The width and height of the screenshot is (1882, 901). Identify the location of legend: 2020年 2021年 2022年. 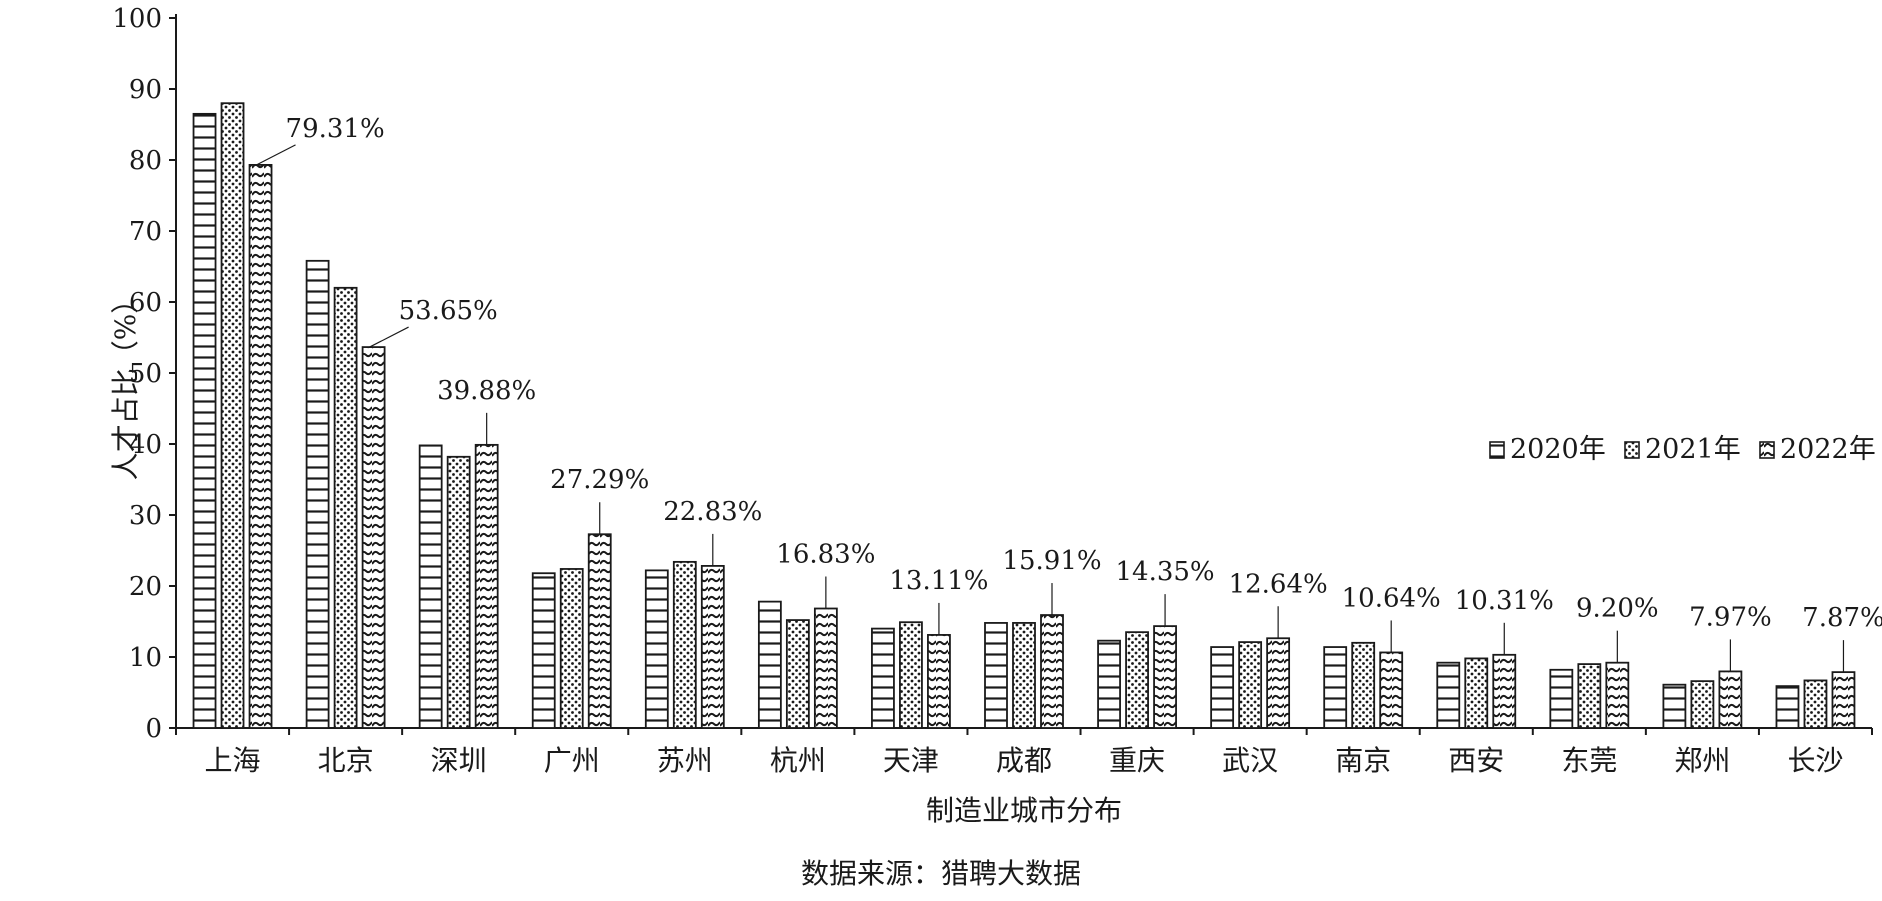
(1682, 449).